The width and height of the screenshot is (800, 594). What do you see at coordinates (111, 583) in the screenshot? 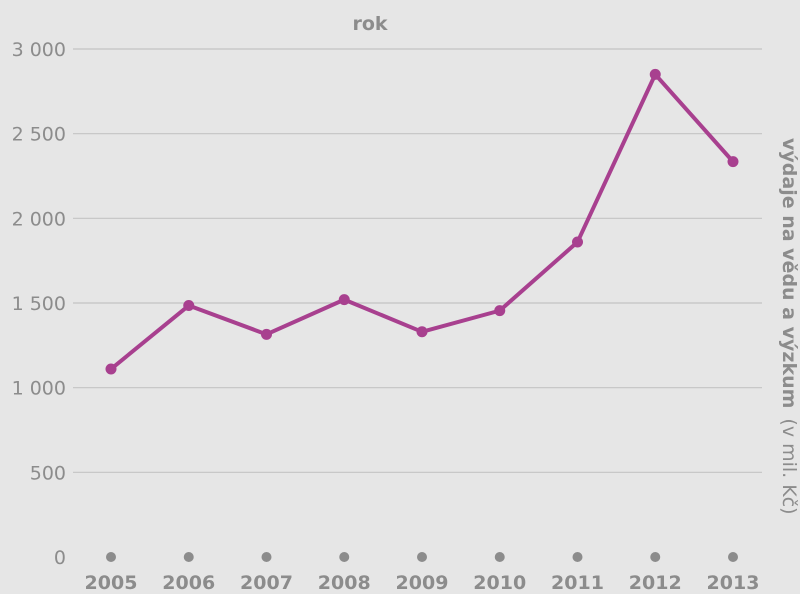
I see `x-tick-label: 2005` at bounding box center [111, 583].